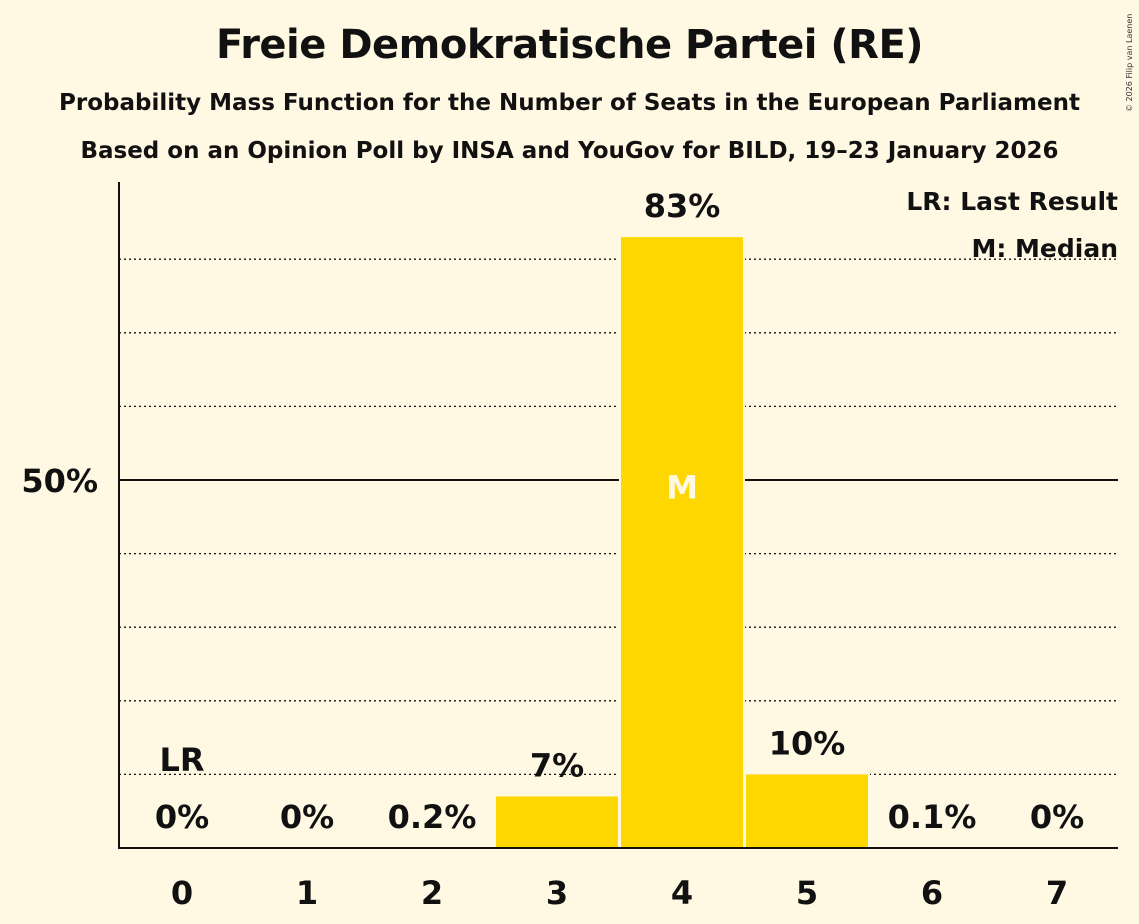 Image resolution: width=1139 pixels, height=924 pixels. I want to click on legend-entry: LR: Last Result, so click(1012, 201).